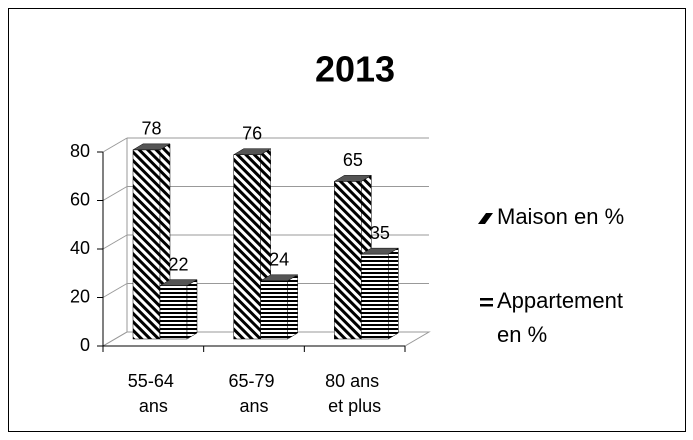  I want to click on value-label: 24, so click(279, 260).